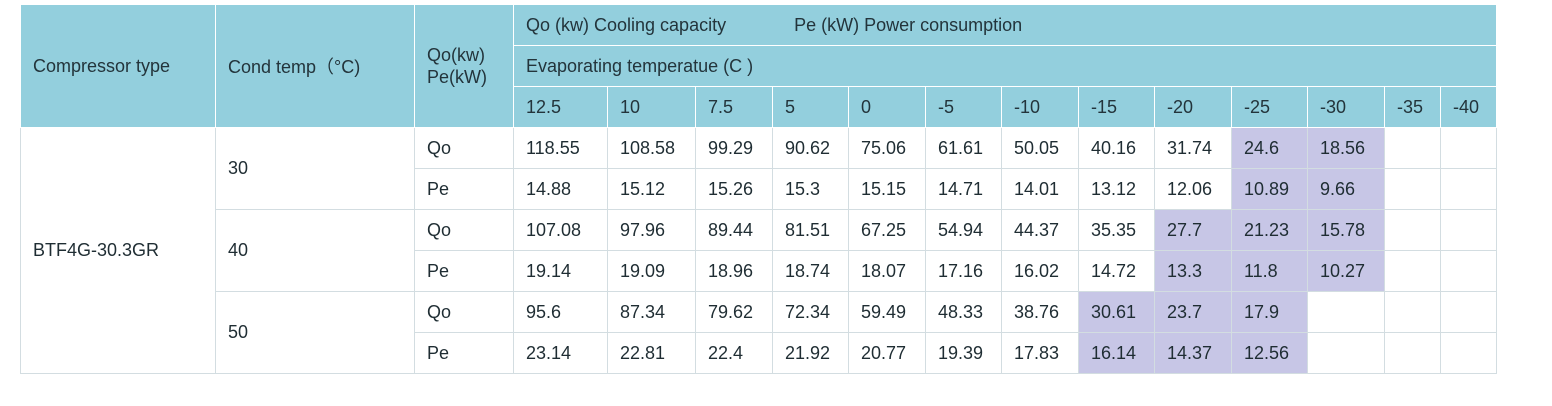  Describe the element at coordinates (963, 107) in the screenshot. I see `evap-temp-header-cell: -5` at that location.